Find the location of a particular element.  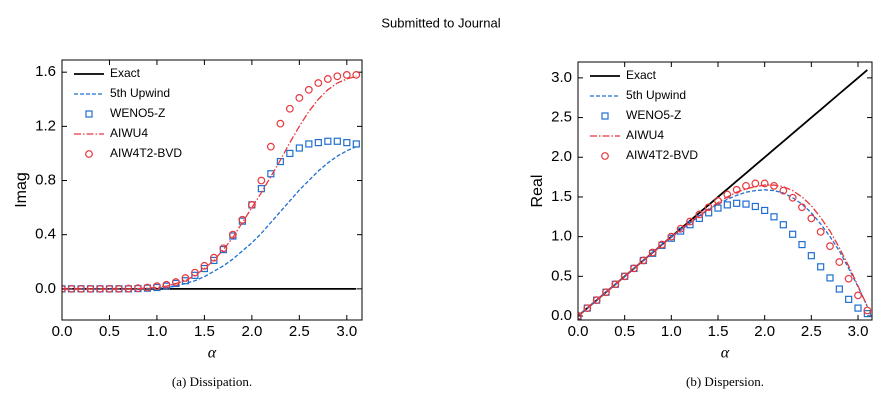

x-tick-label: 0.5 is located at coordinates (109, 331).